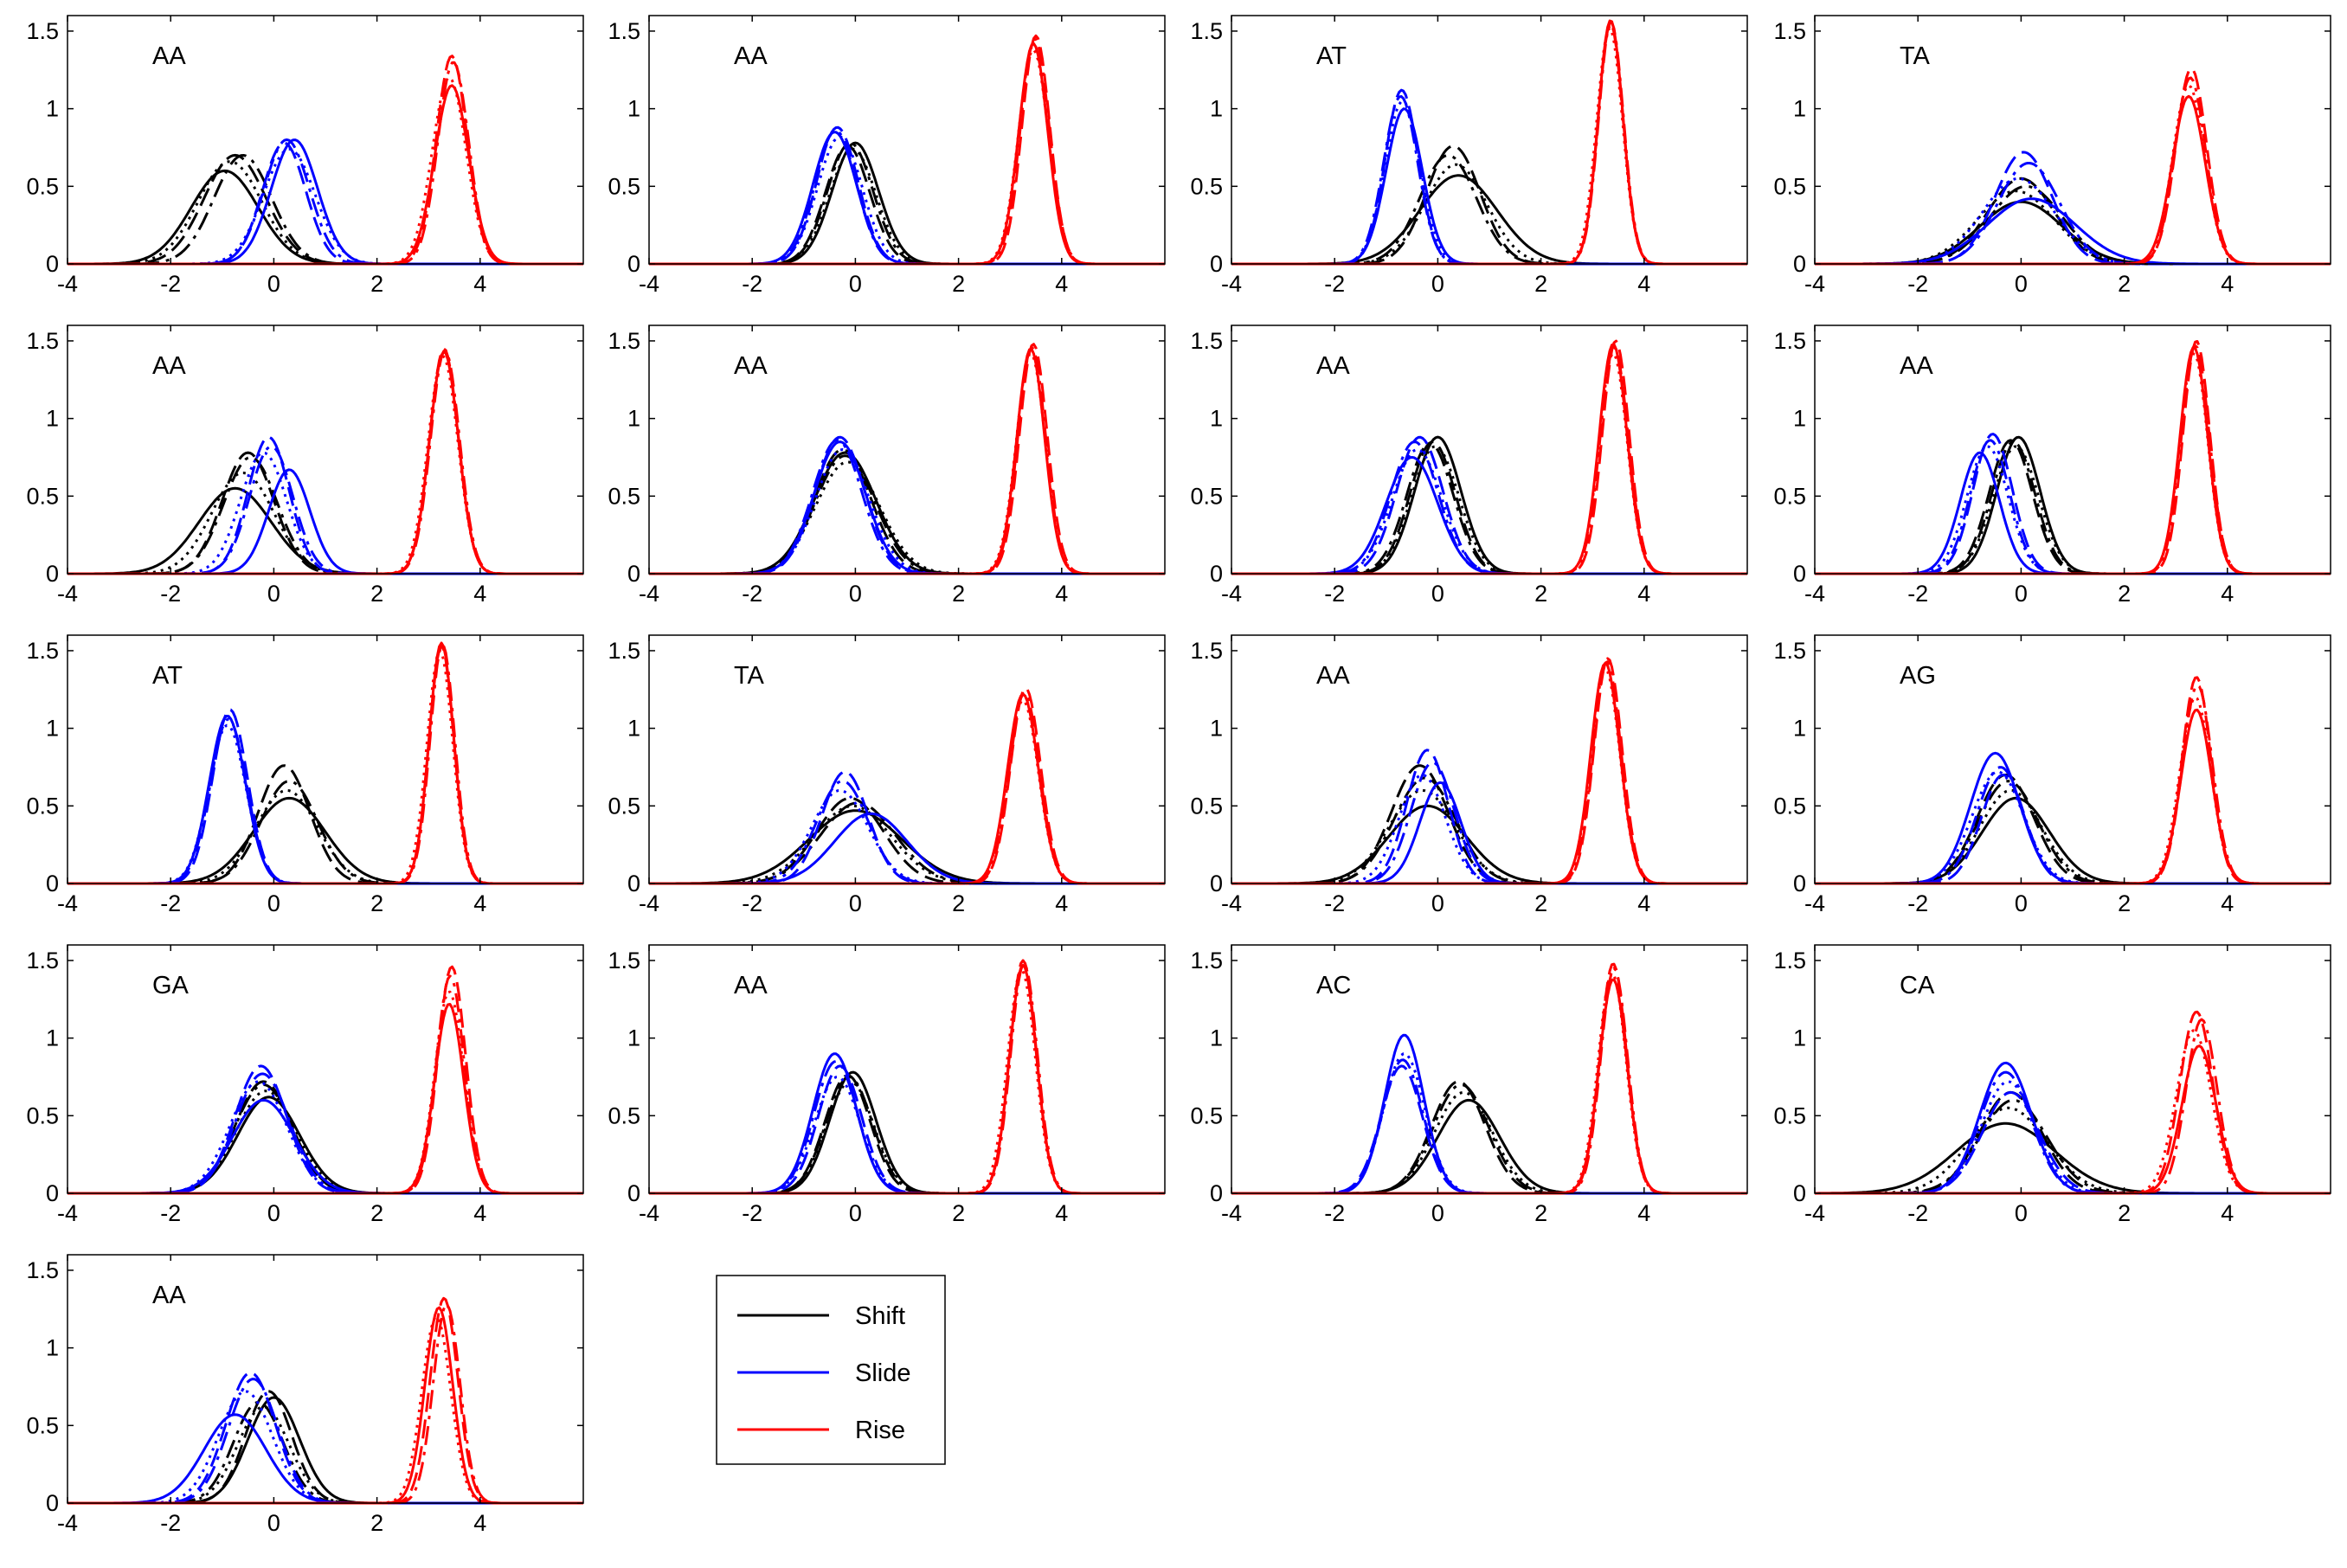 Image resolution: width=2347 pixels, height=1568 pixels. I want to click on legend: Shift Slide Rise, so click(831, 1370).